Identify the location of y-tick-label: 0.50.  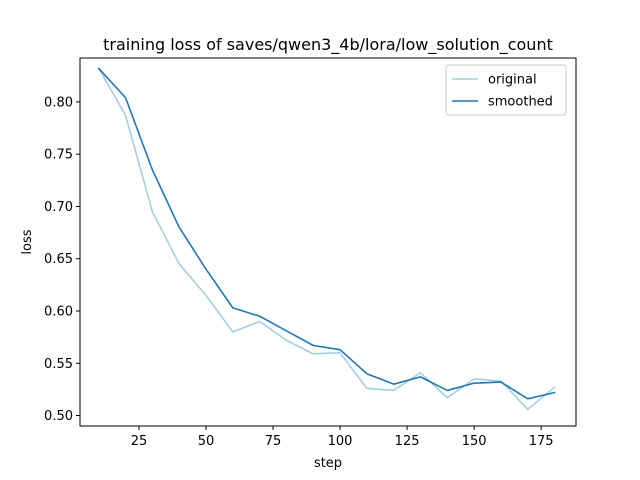
(58, 416).